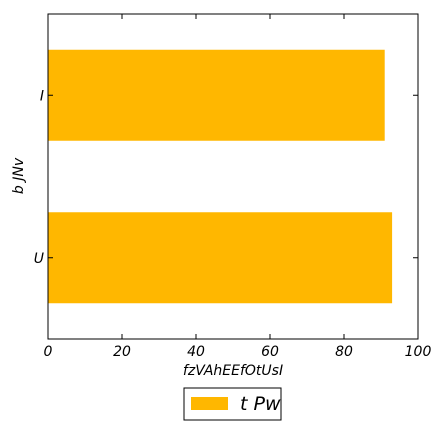 The height and width of the screenshot is (444, 444). I want to click on x-tick-label: 20, so click(122, 352).